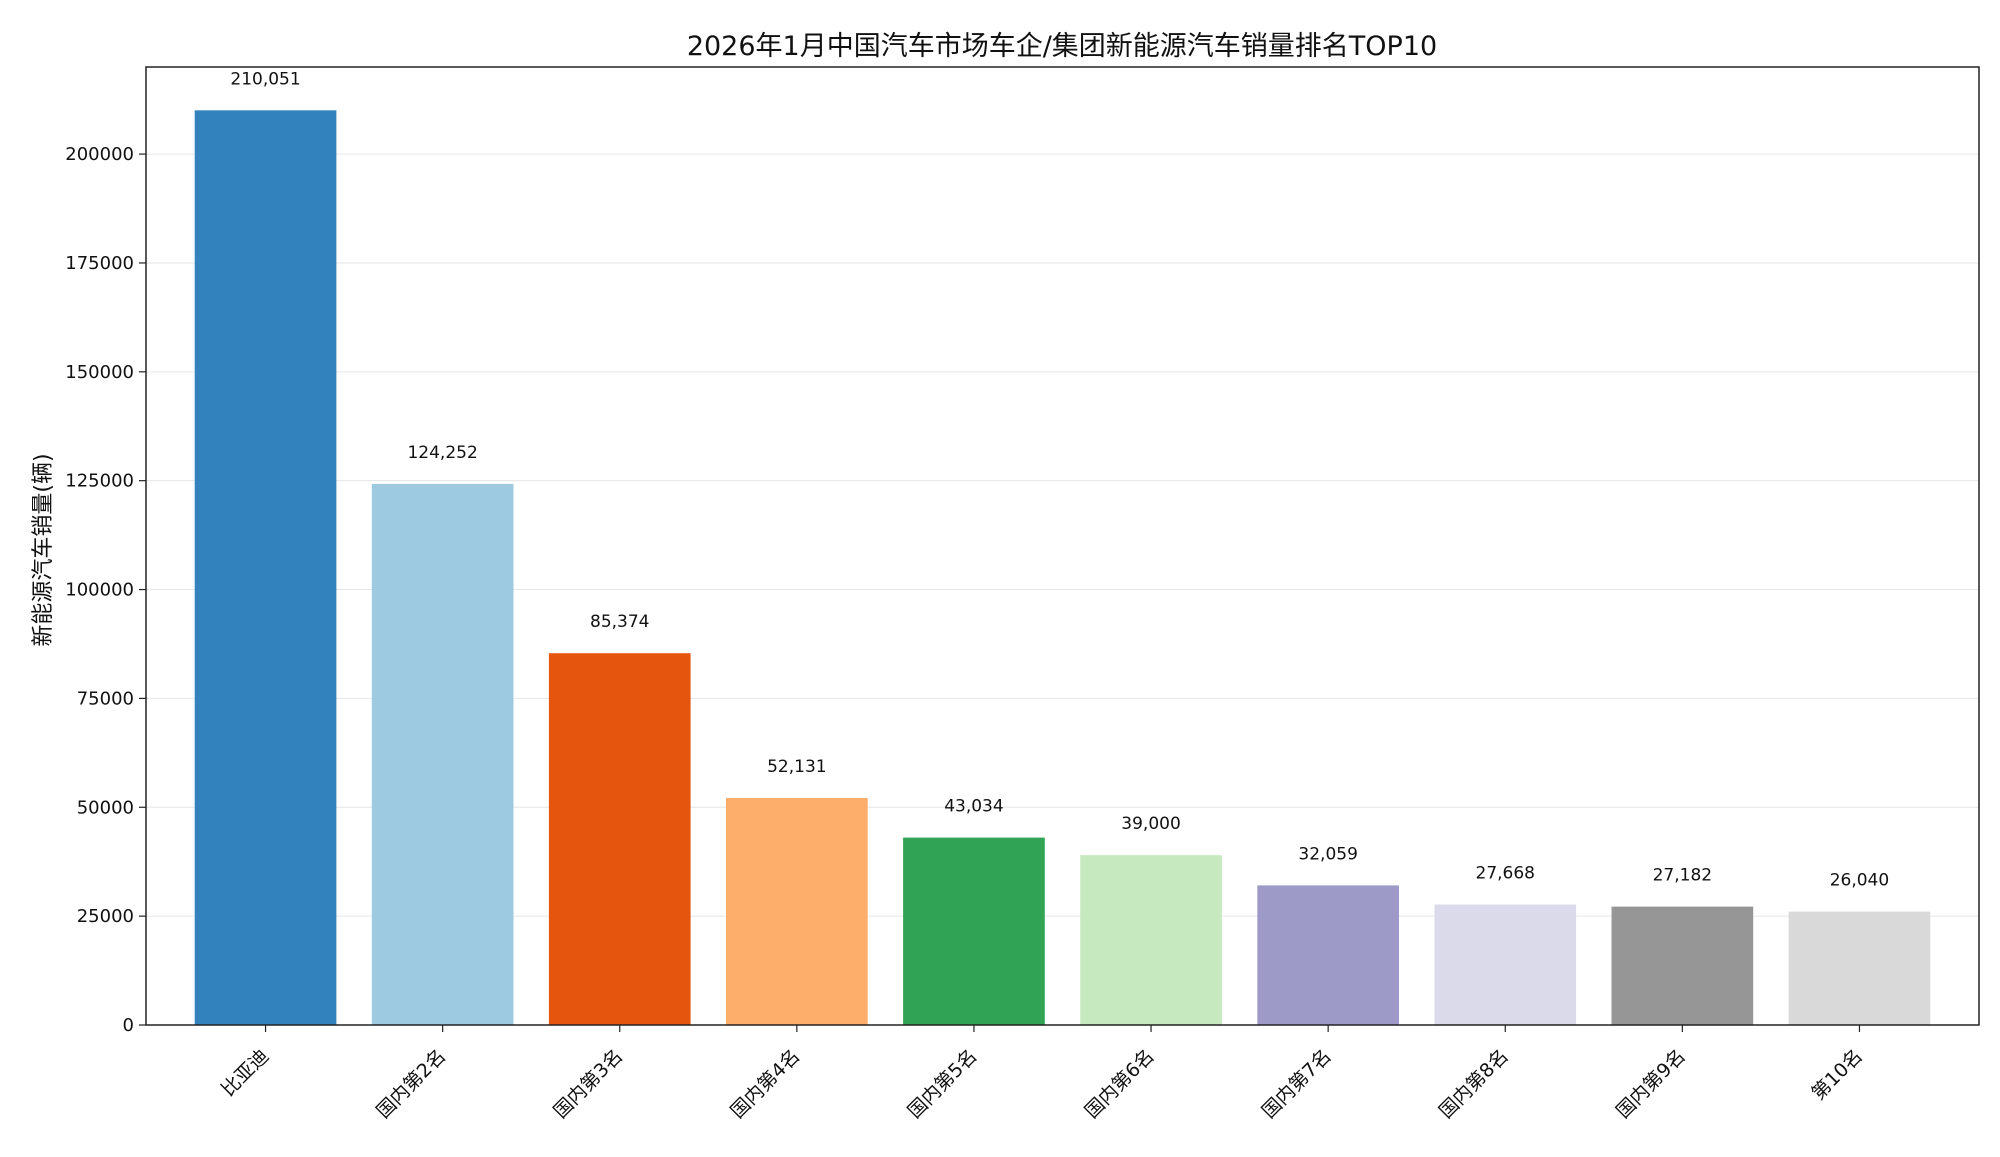  What do you see at coordinates (99, 590) in the screenshot?
I see `y-tick-label: 100000` at bounding box center [99, 590].